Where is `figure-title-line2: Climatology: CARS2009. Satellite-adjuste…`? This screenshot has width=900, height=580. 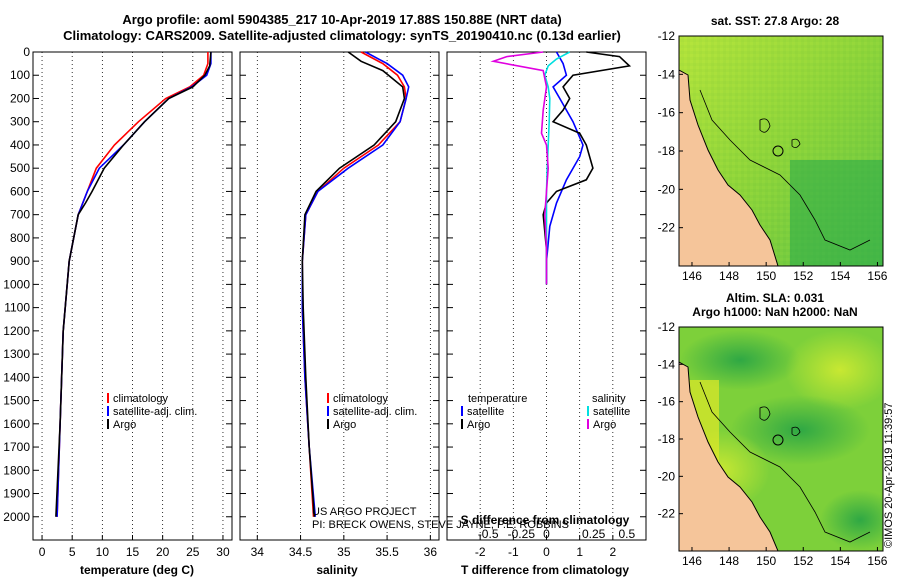
figure-title-line2: Climatology: CARS2009. Satellite-adjuste… is located at coordinates (342, 35).